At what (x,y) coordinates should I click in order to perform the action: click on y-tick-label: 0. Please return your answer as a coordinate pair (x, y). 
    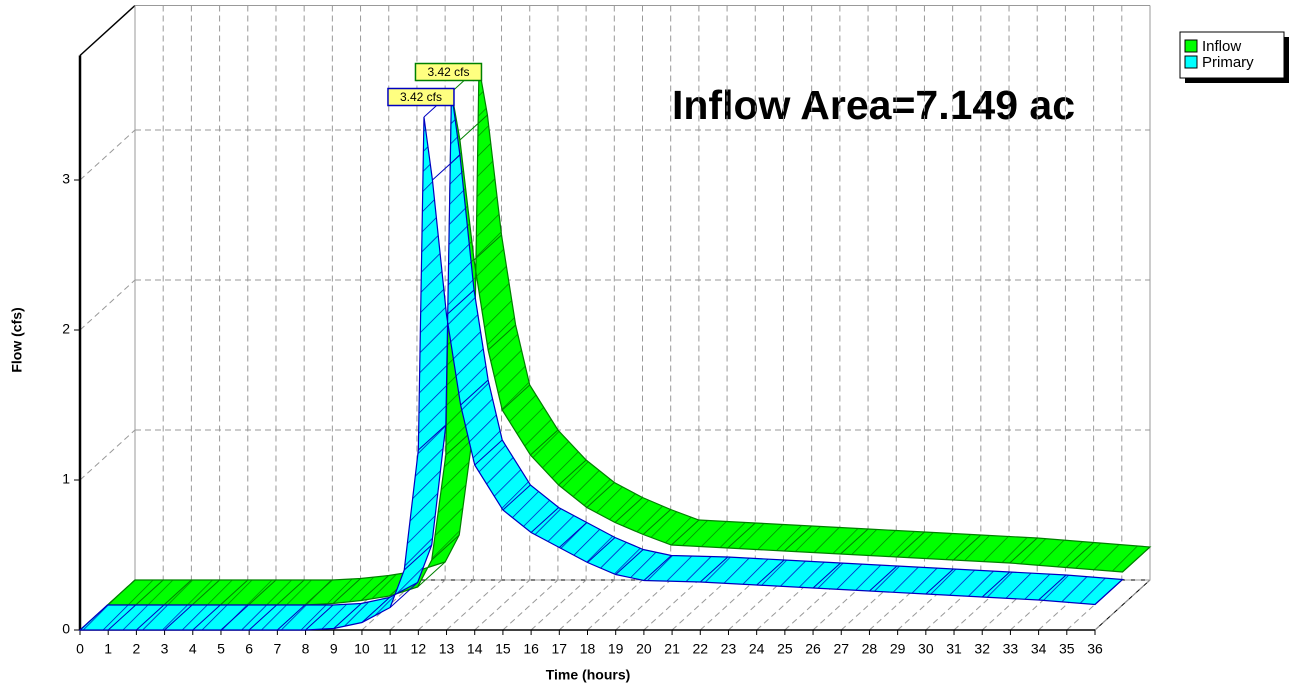
    Looking at the image, I should click on (66, 629).